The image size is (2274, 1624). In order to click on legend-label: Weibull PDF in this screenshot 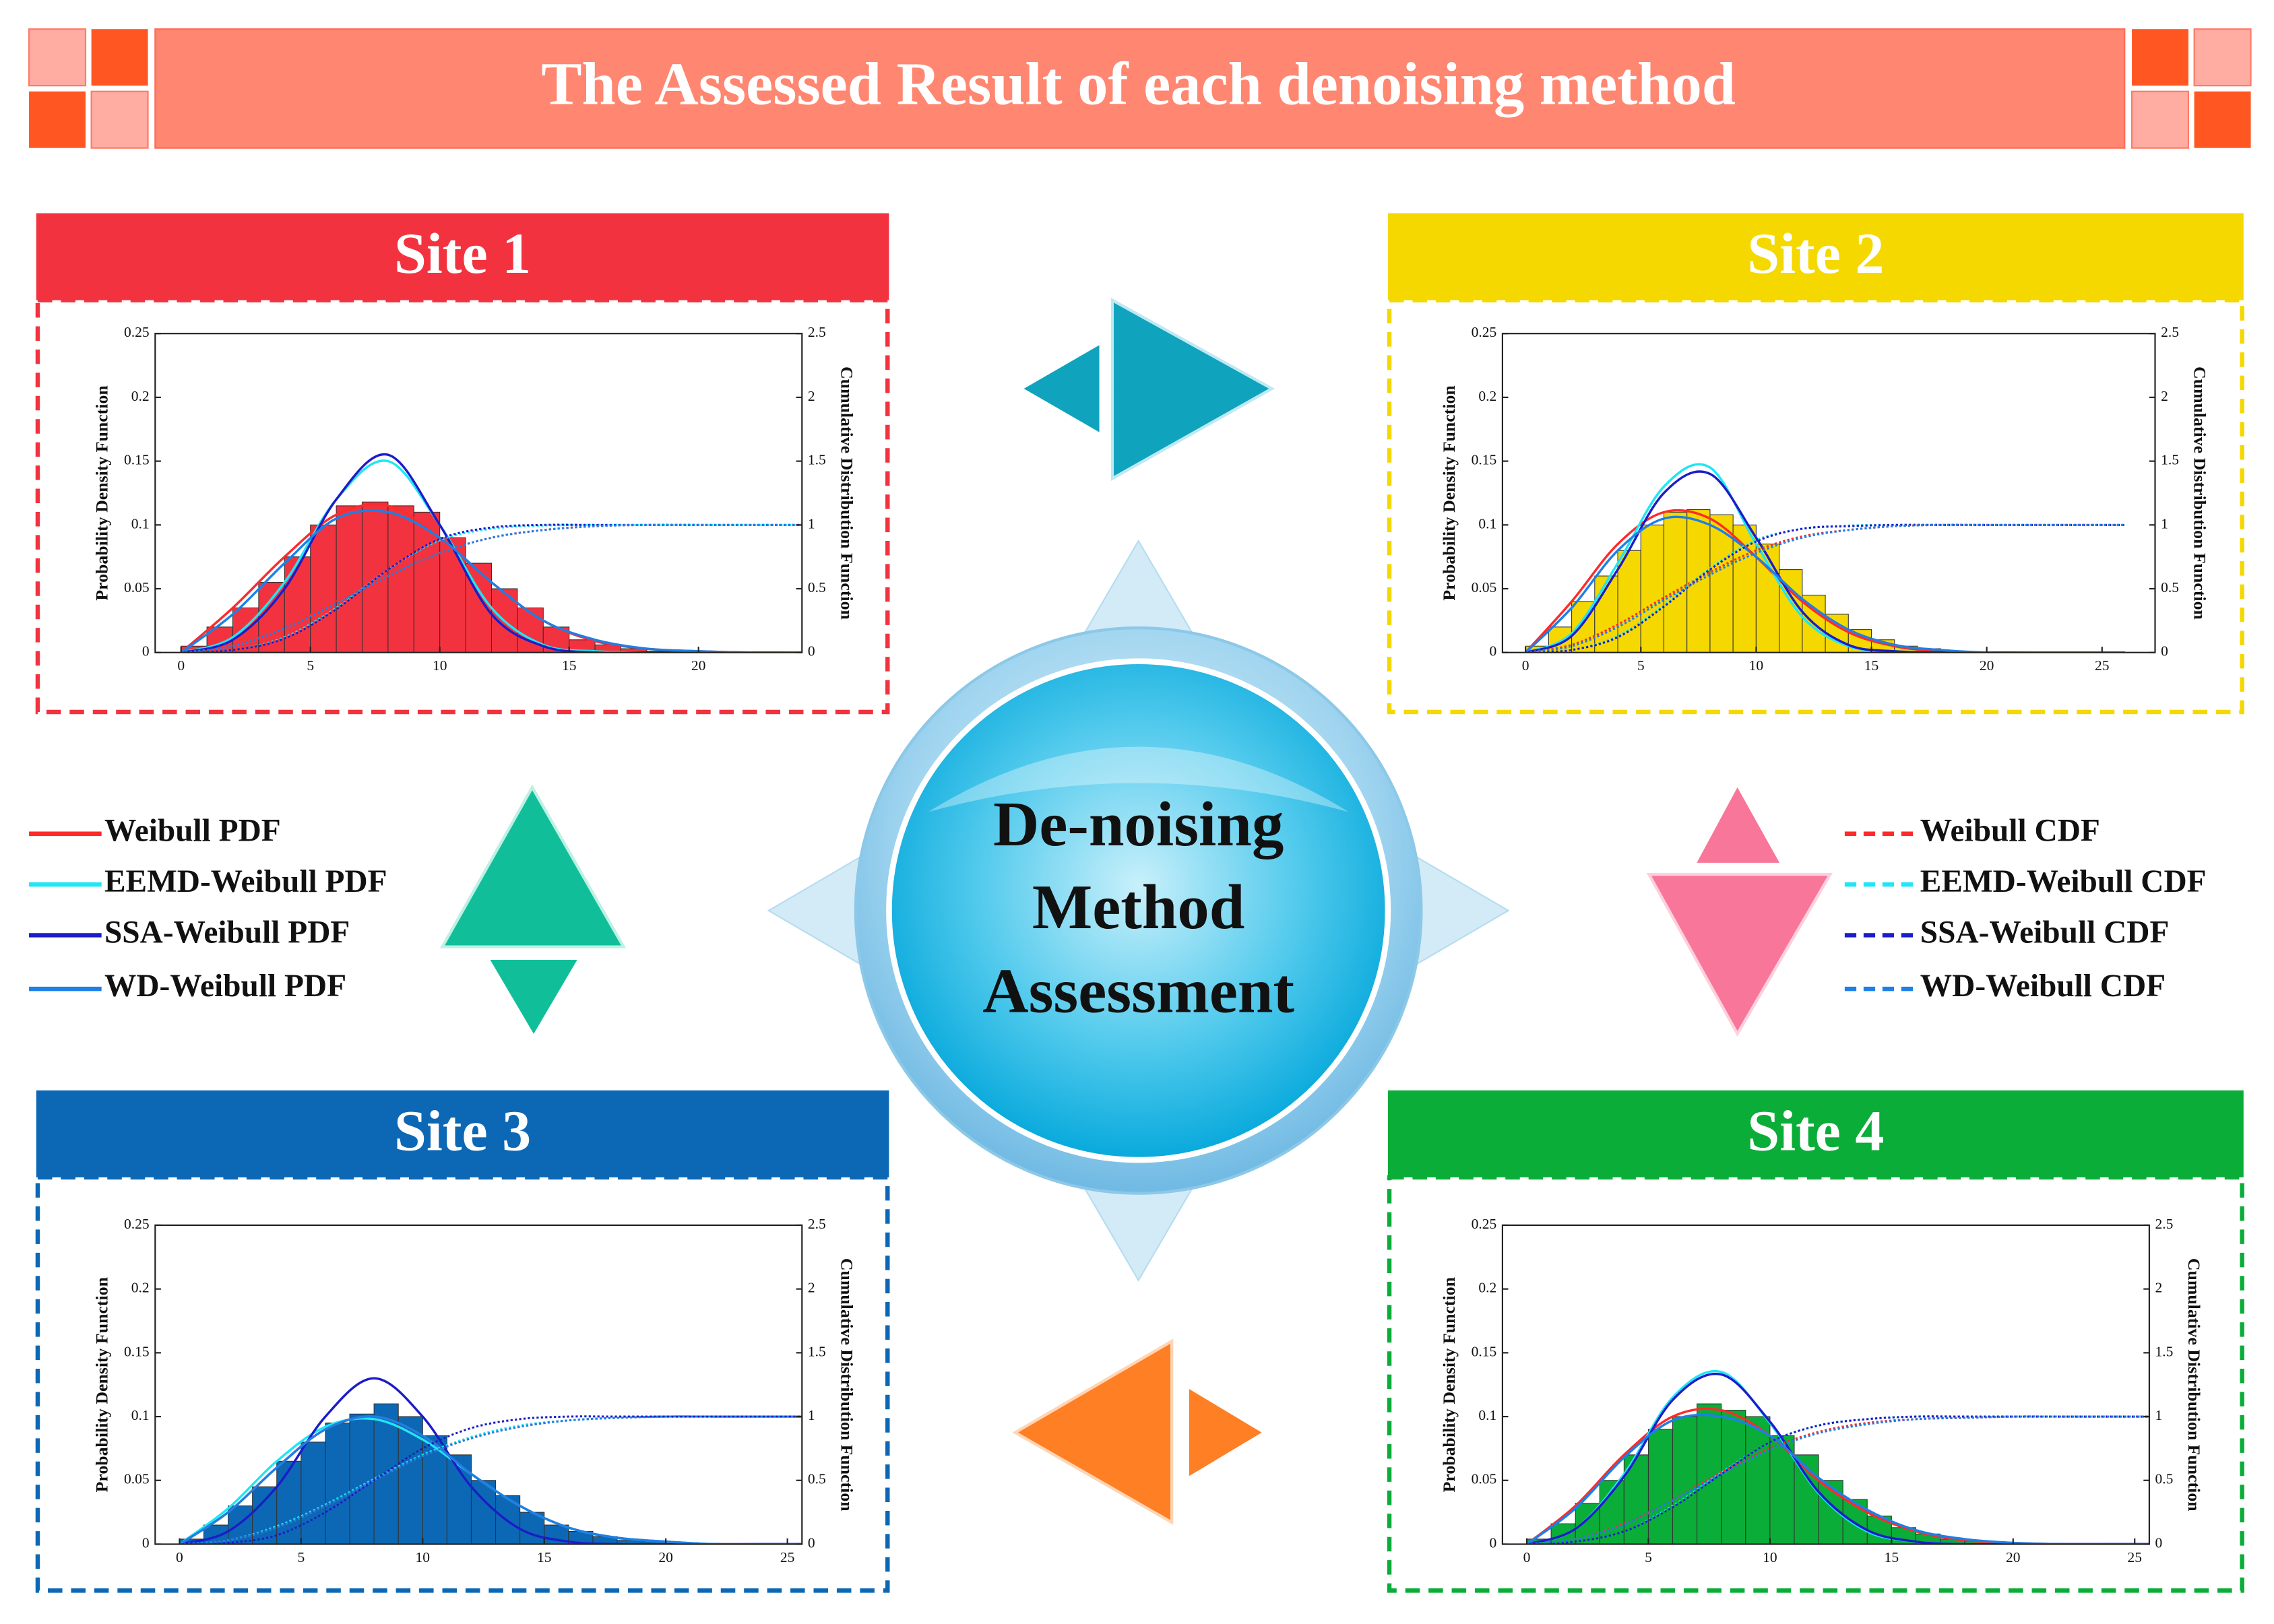, I will do `click(193, 831)`.